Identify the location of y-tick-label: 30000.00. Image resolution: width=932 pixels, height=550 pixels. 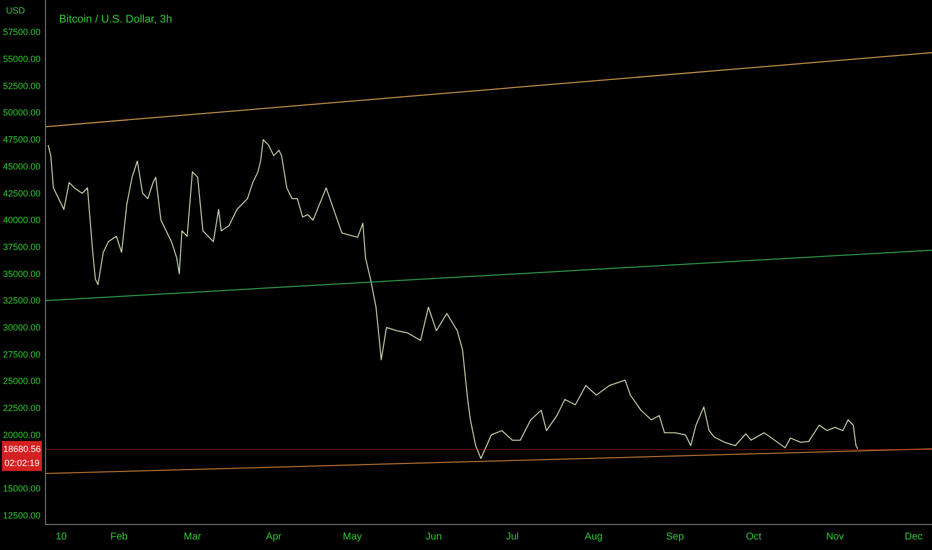
(21, 327).